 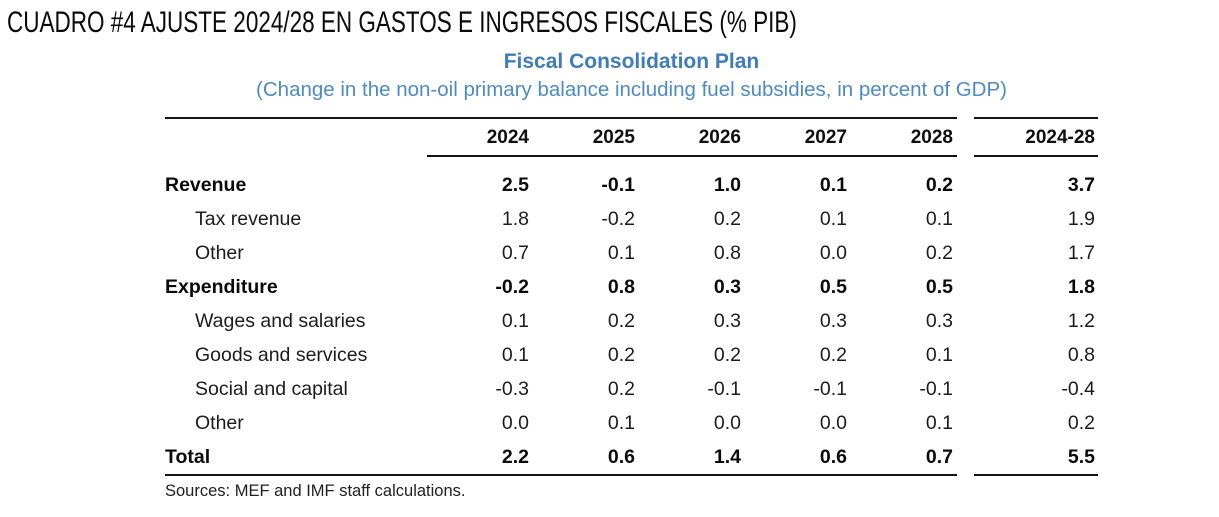 I want to click on header-rule-lastcol-segment, so click(x=1036, y=156).